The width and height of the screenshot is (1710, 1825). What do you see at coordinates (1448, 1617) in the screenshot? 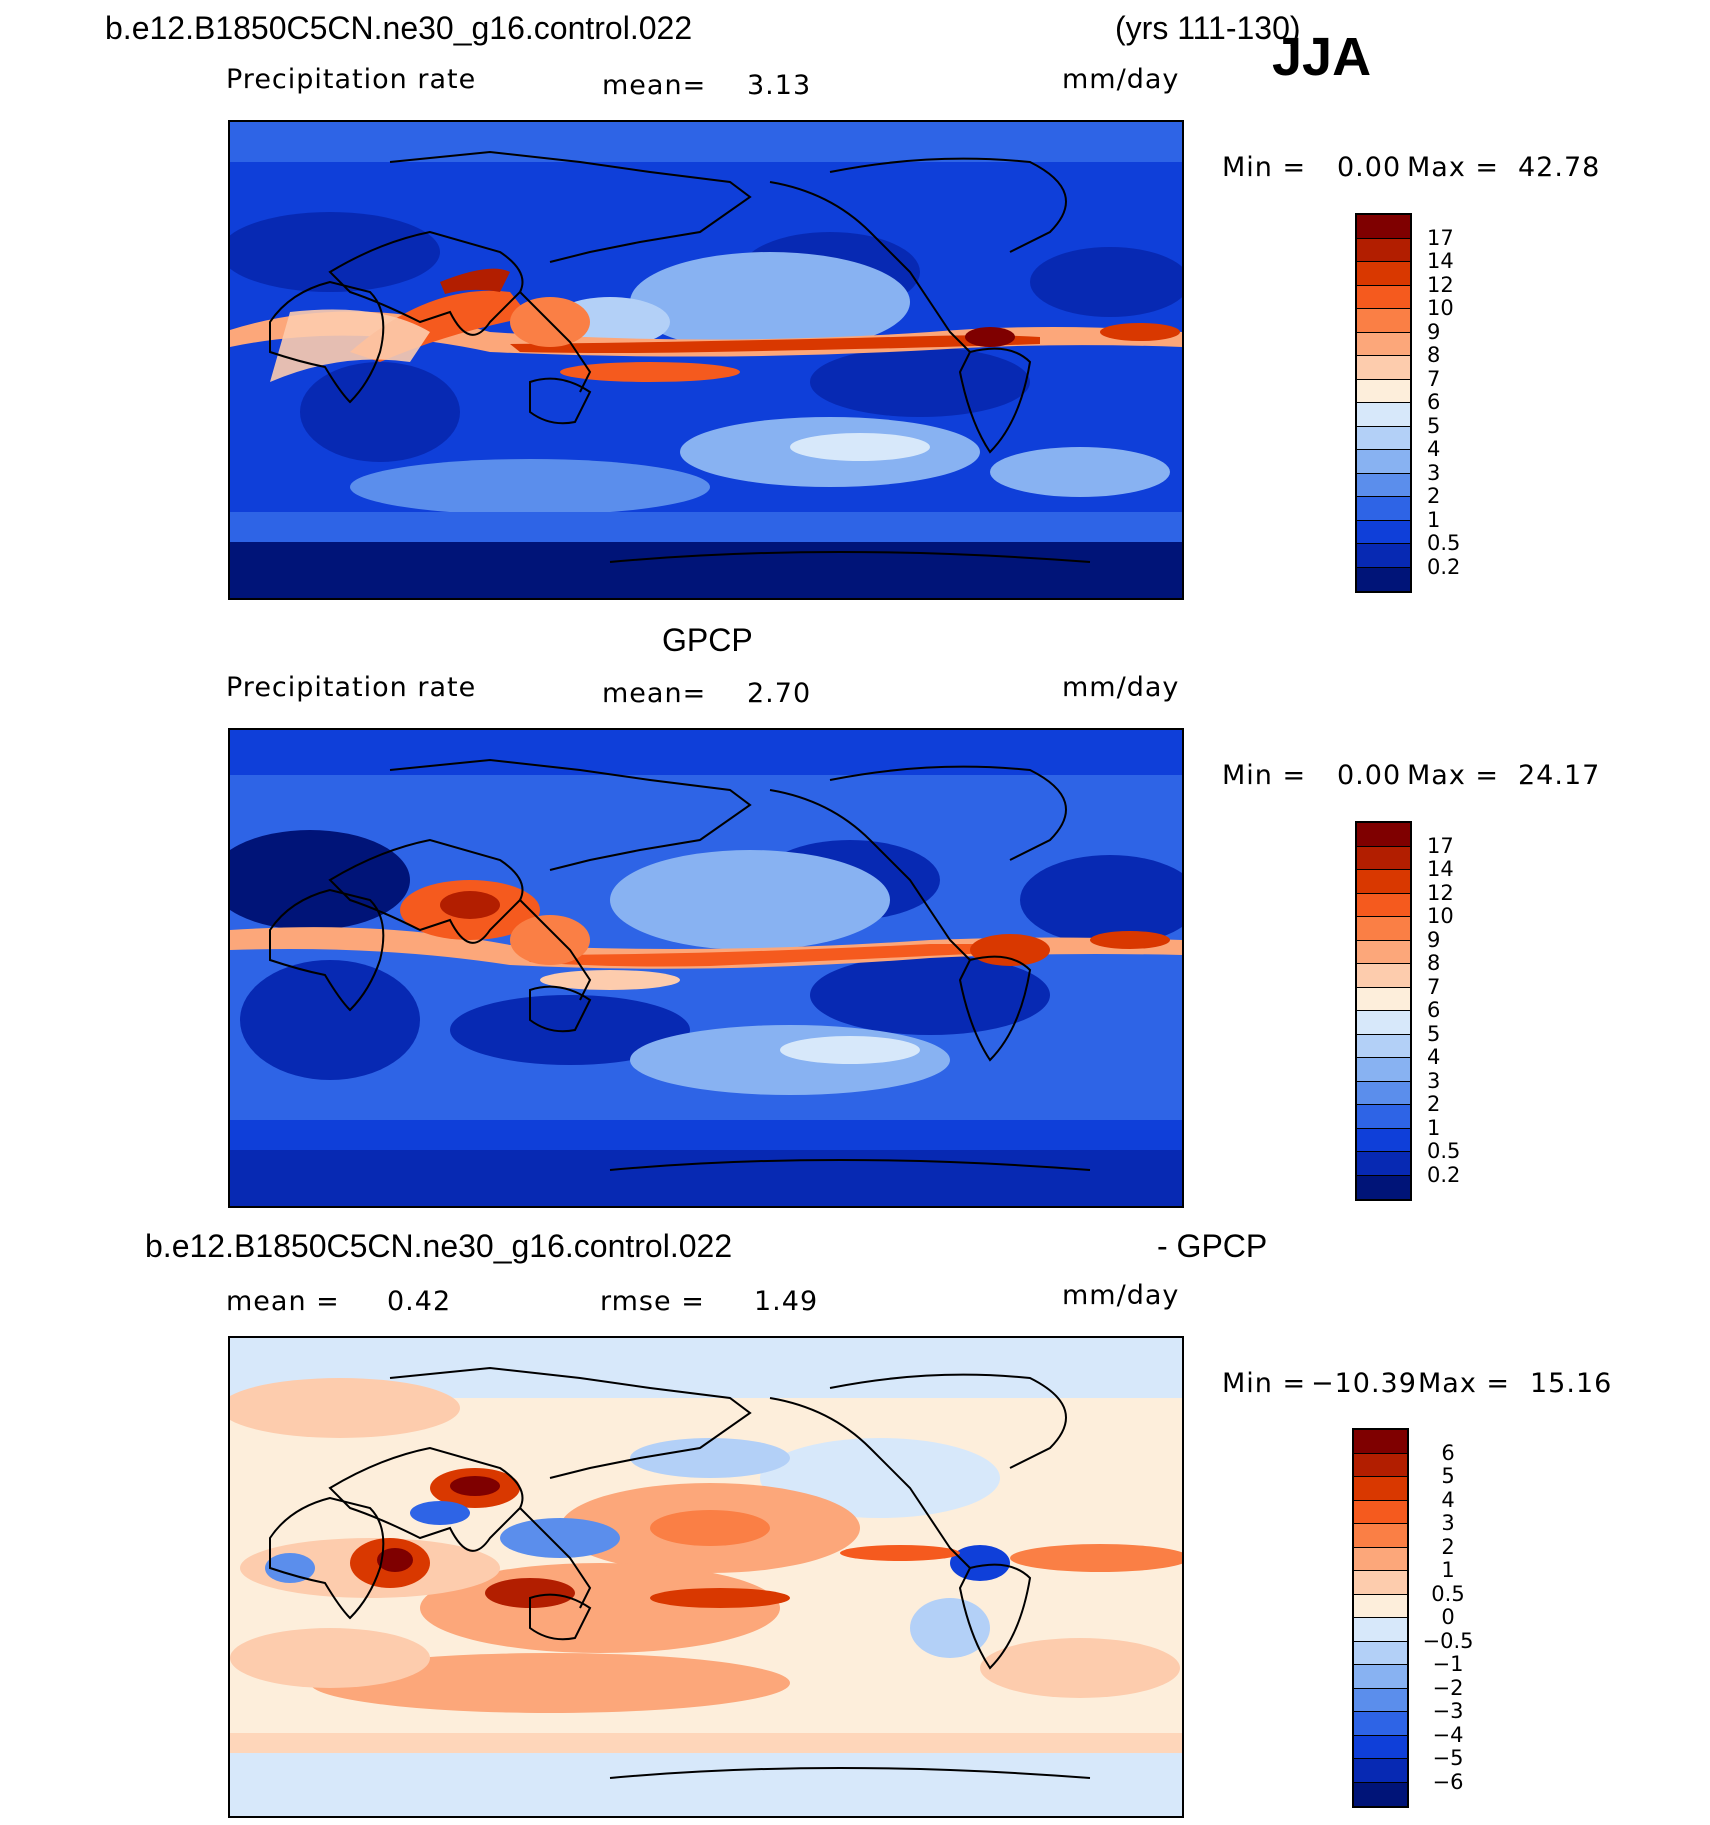
I see `colorbar-level-label: 0` at bounding box center [1448, 1617].